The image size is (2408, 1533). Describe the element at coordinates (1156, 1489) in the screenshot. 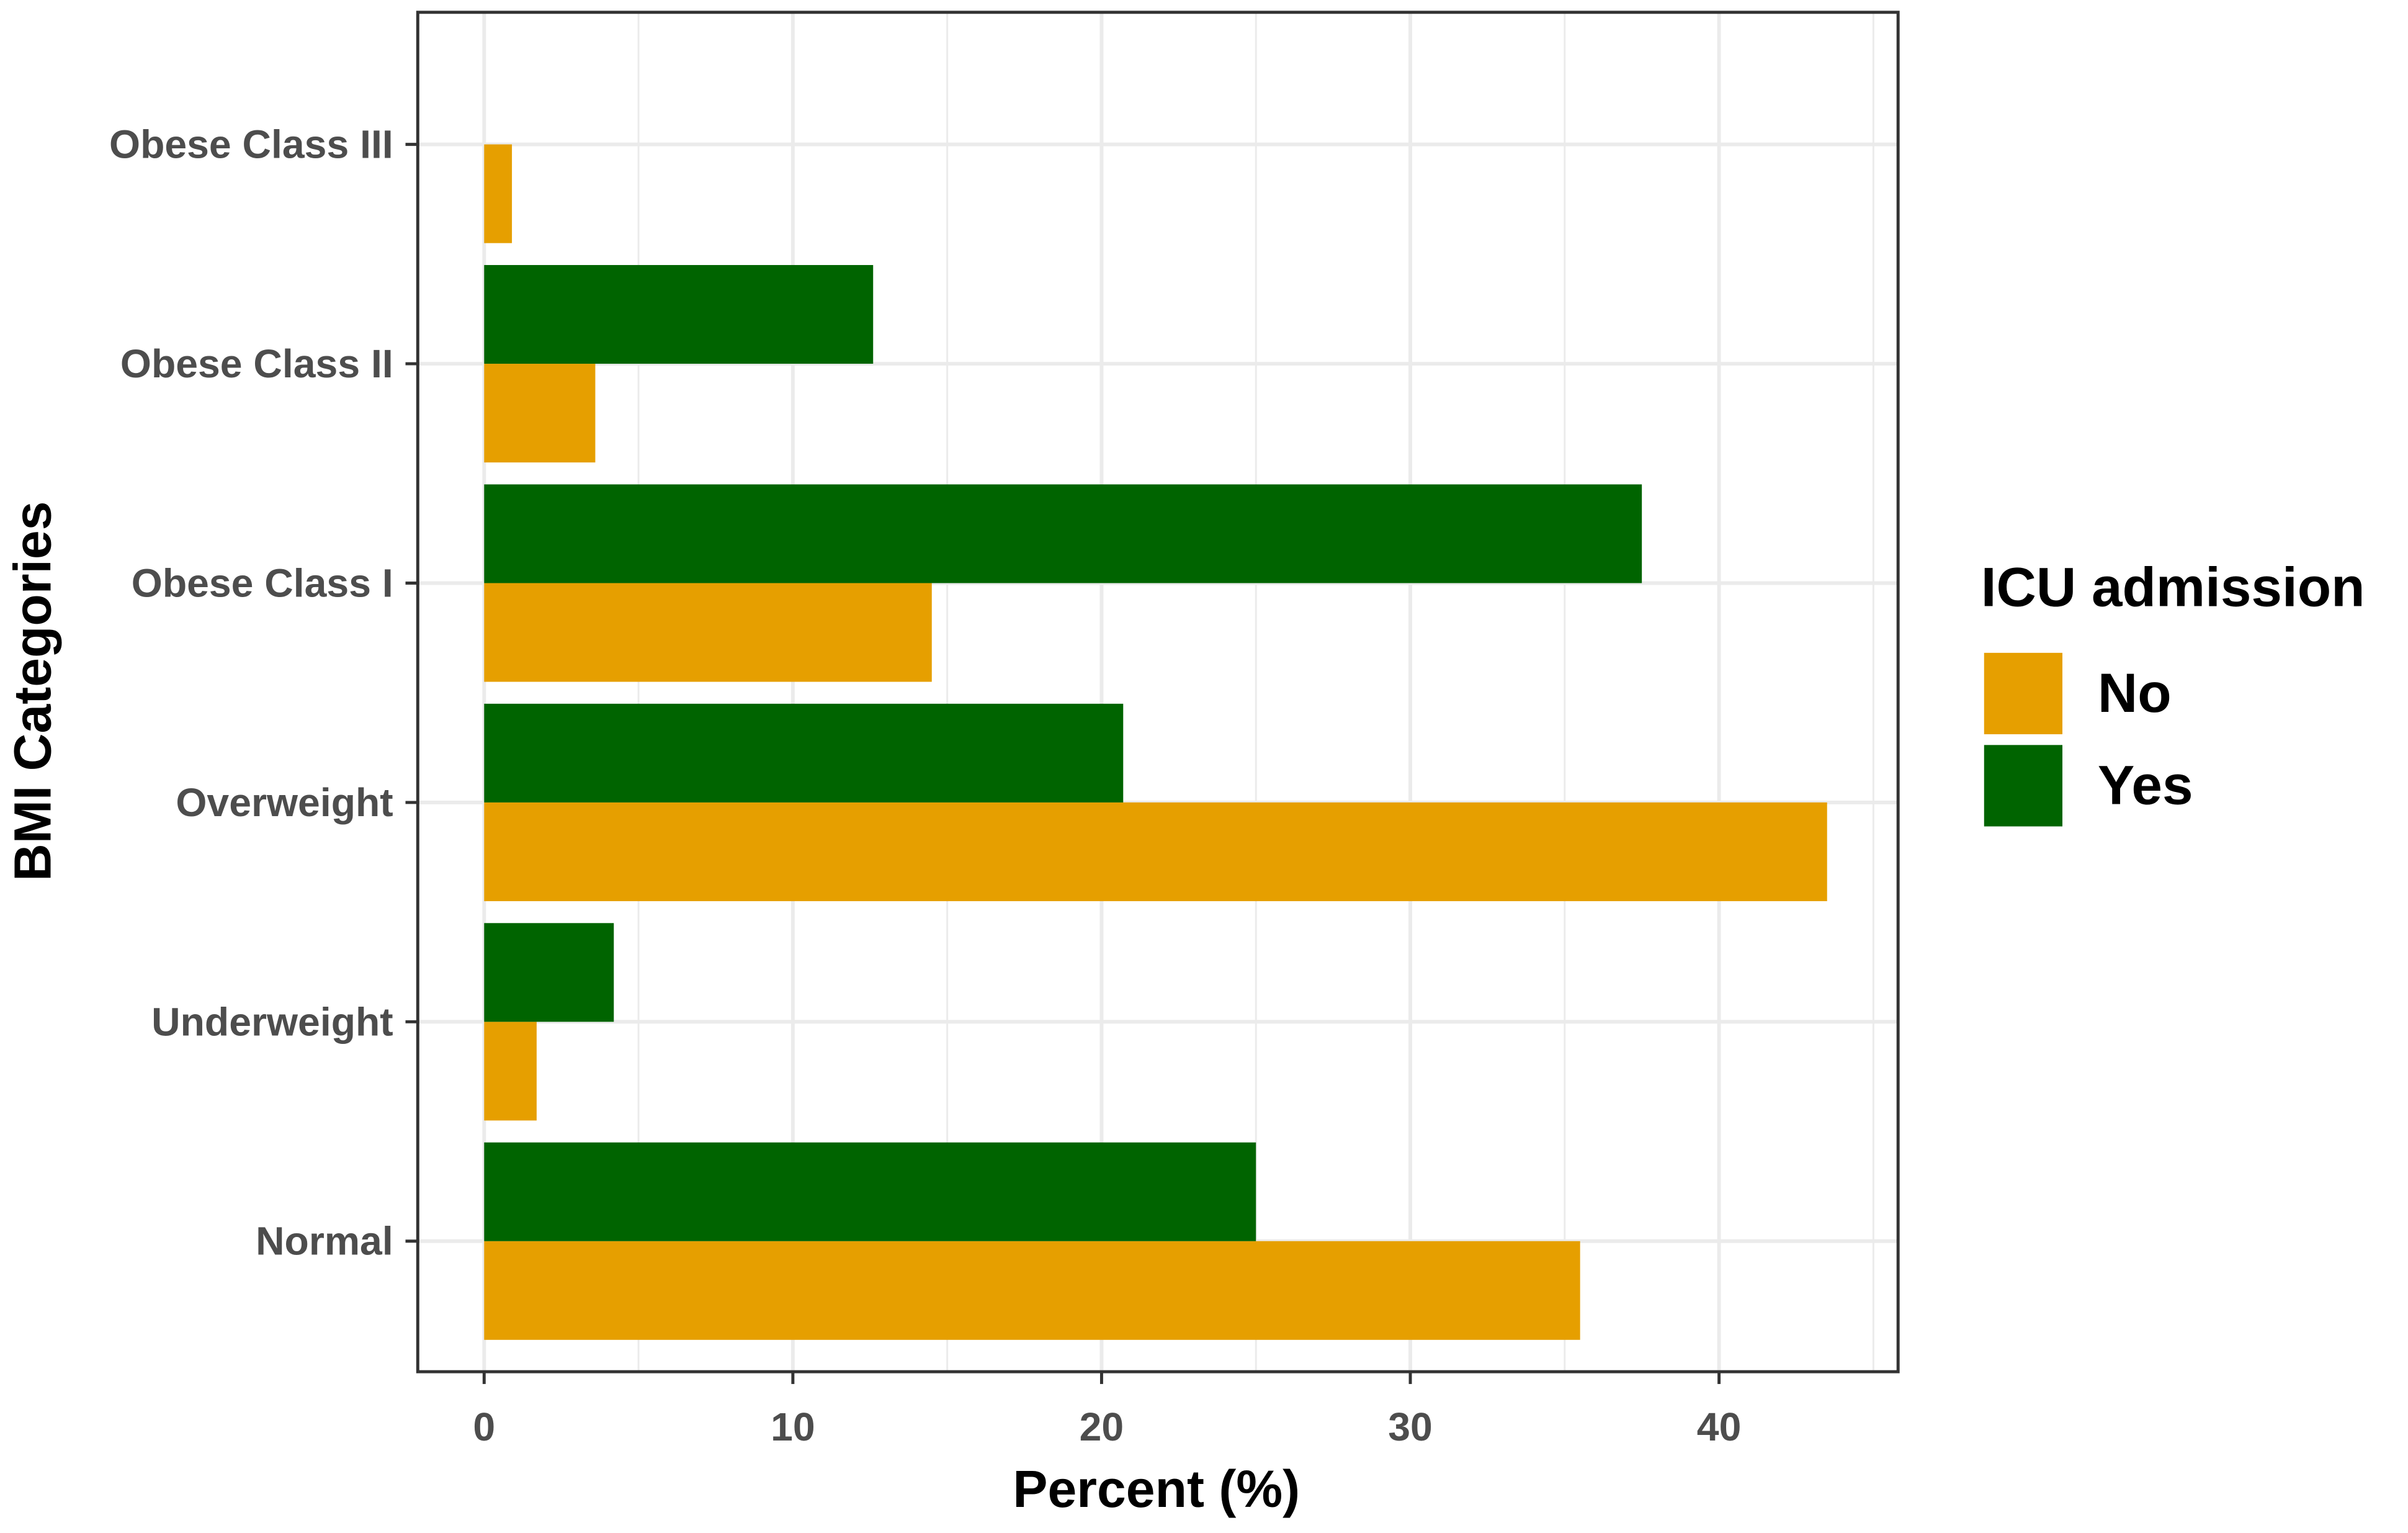

I see `x-axis-label: Percent (%)` at that location.